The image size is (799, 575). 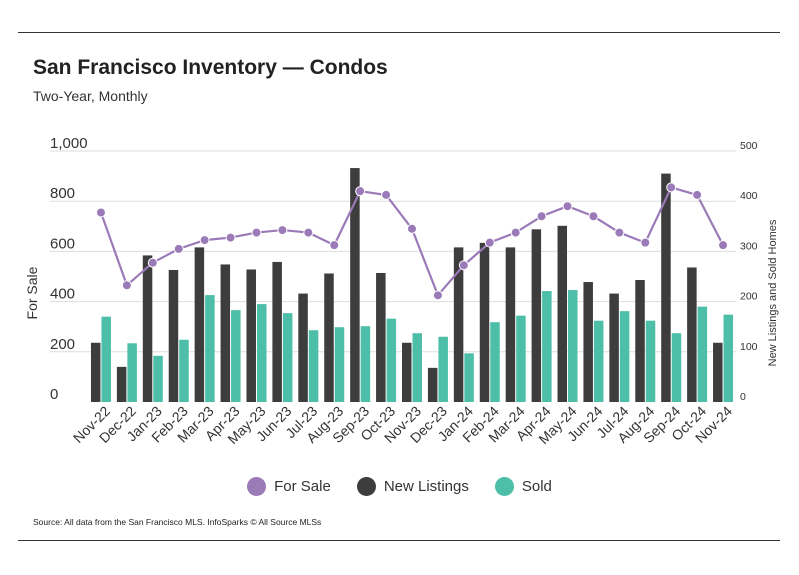 What do you see at coordinates (54, 394) in the screenshot?
I see `left-tick-label: 0` at bounding box center [54, 394].